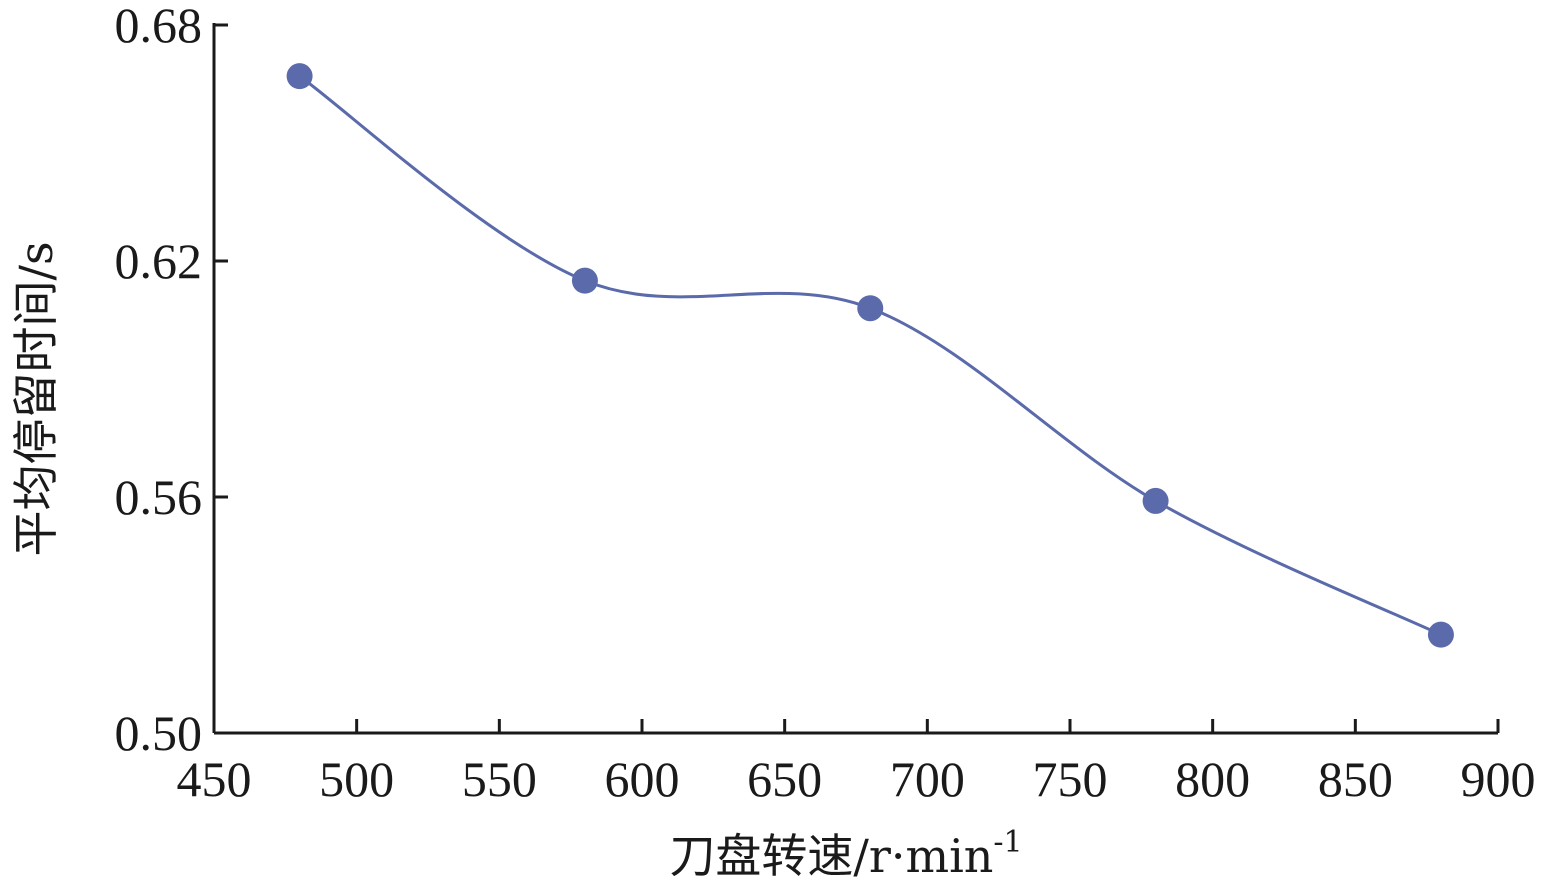 The height and width of the screenshot is (884, 1544). What do you see at coordinates (214, 779) in the screenshot?
I see `x-tick-label: 450` at bounding box center [214, 779].